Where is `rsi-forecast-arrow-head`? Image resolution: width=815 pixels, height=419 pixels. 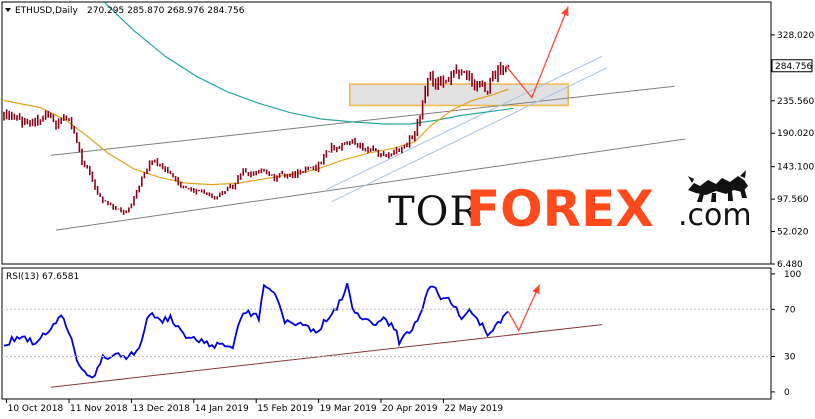
rsi-forecast-arrow-head is located at coordinates (536, 289).